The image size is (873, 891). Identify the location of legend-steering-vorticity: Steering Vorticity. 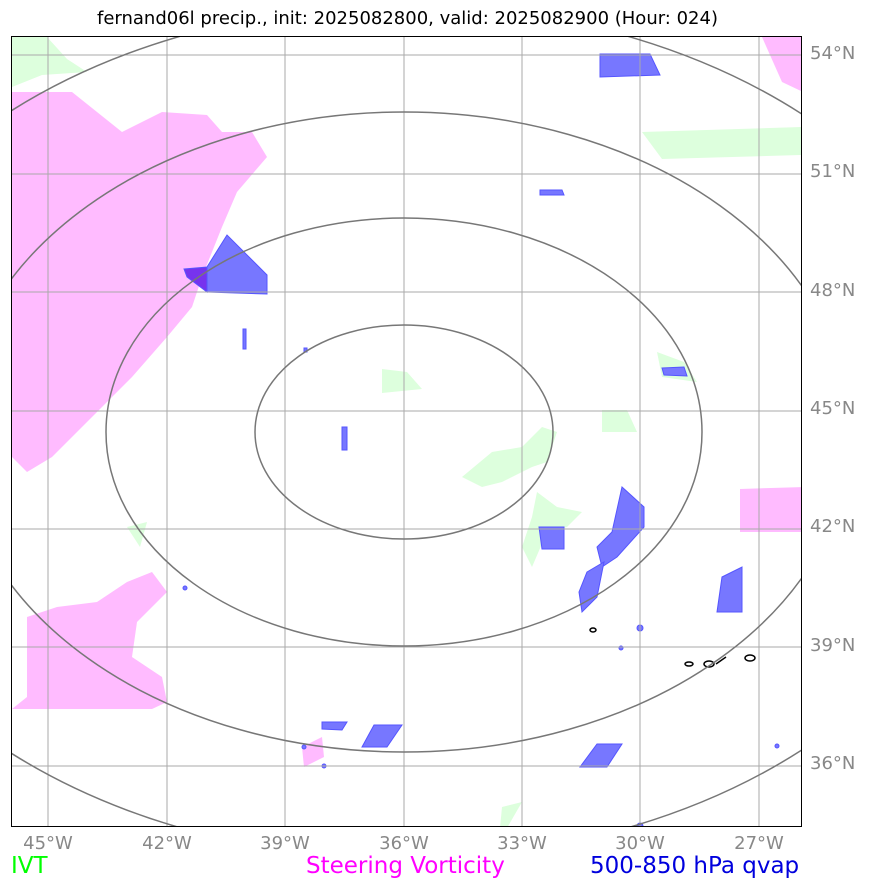
(405, 866).